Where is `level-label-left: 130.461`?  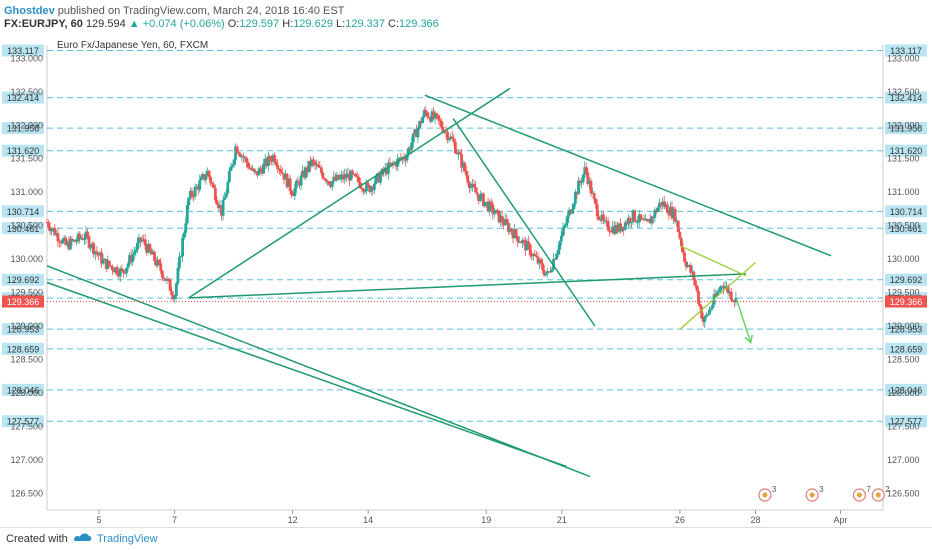 level-label-left: 130.461 is located at coordinates (23, 229).